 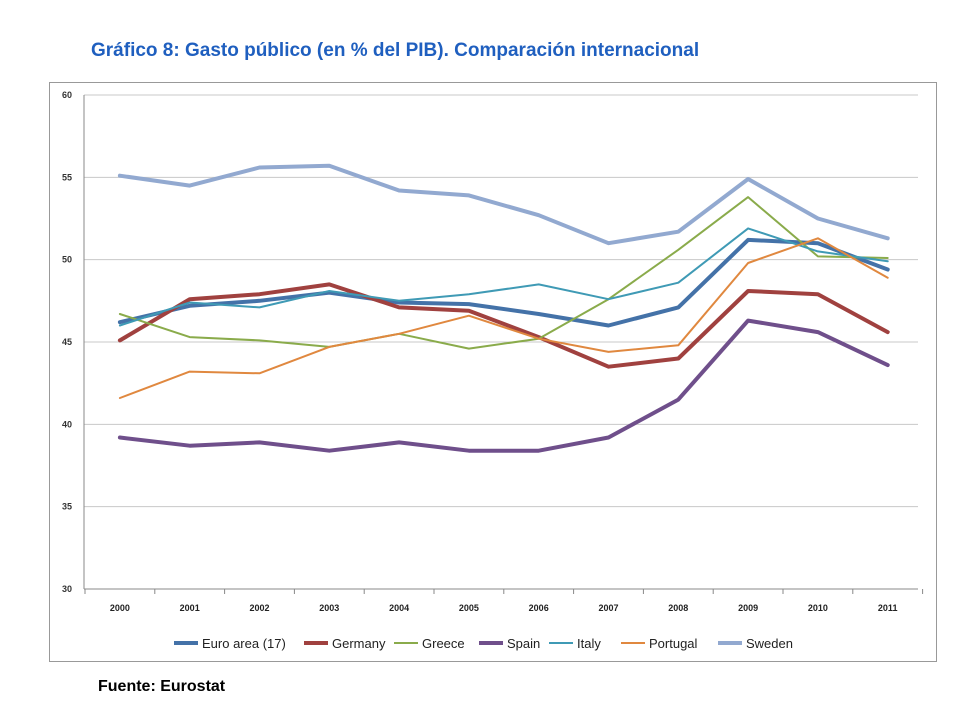 I want to click on x-tick-label: 2002, so click(x=259, y=608).